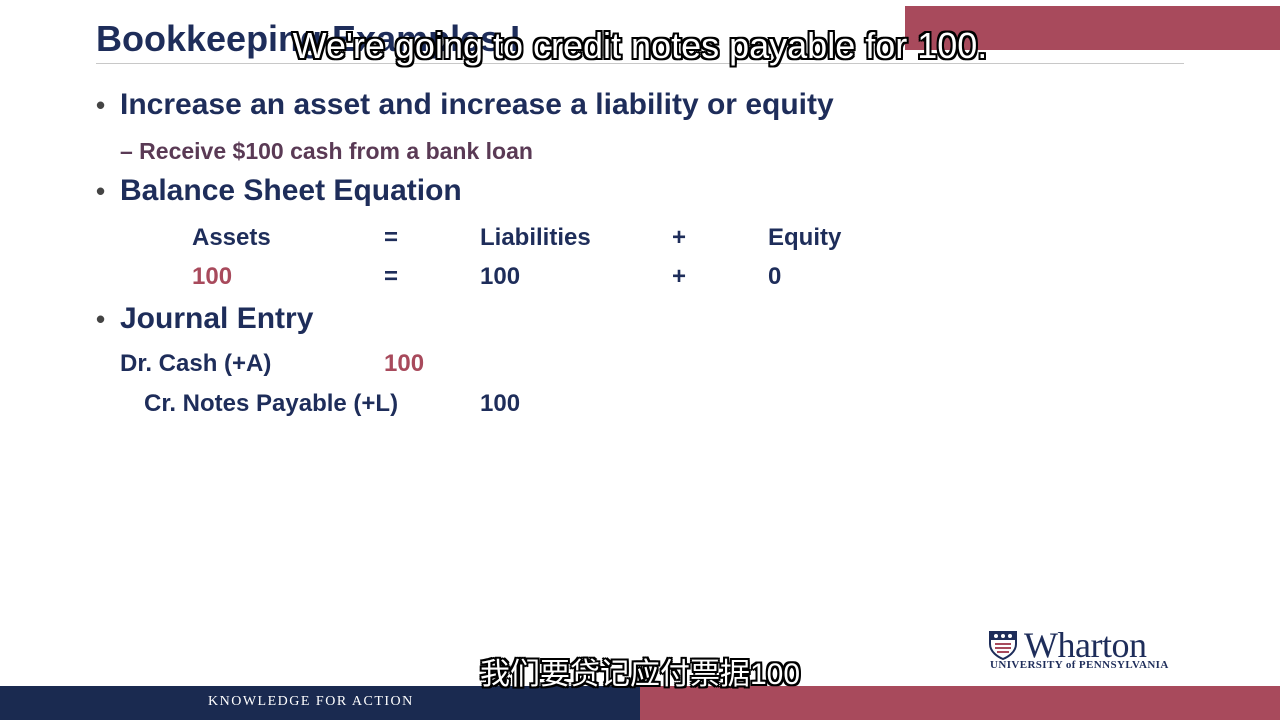  I want to click on bullet-text: Journal Entry, so click(217, 318).